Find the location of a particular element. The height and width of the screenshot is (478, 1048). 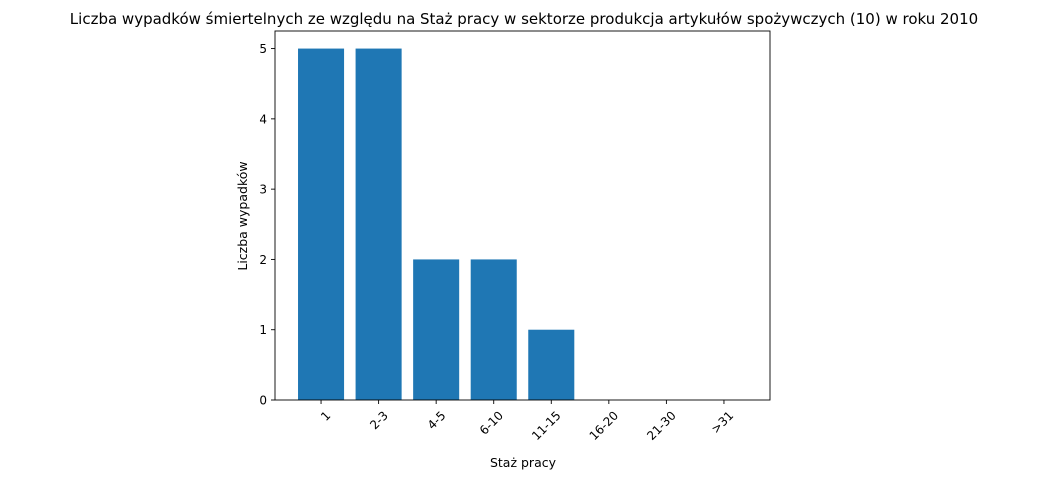

x-tick-label: 1 is located at coordinates (325, 415).